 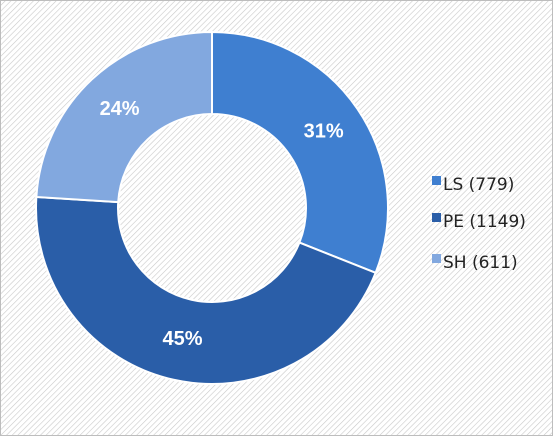 I want to click on slice-label: 24%, so click(x=120, y=109).